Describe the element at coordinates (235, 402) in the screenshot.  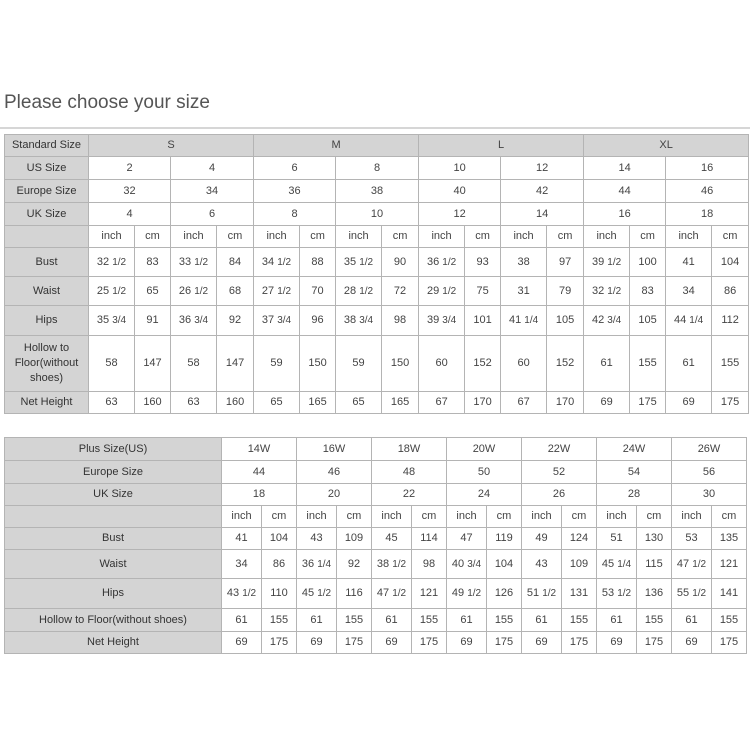
I see `measurement-value: 160` at that location.